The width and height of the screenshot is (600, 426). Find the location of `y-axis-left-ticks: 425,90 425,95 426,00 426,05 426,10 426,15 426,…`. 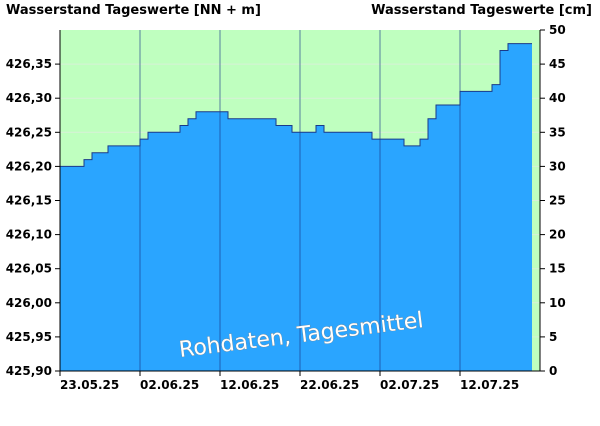

y-axis-left-ticks: 425,90 425,95 426,00 426,05 426,10 426,15 426,… is located at coordinates (33, 217).